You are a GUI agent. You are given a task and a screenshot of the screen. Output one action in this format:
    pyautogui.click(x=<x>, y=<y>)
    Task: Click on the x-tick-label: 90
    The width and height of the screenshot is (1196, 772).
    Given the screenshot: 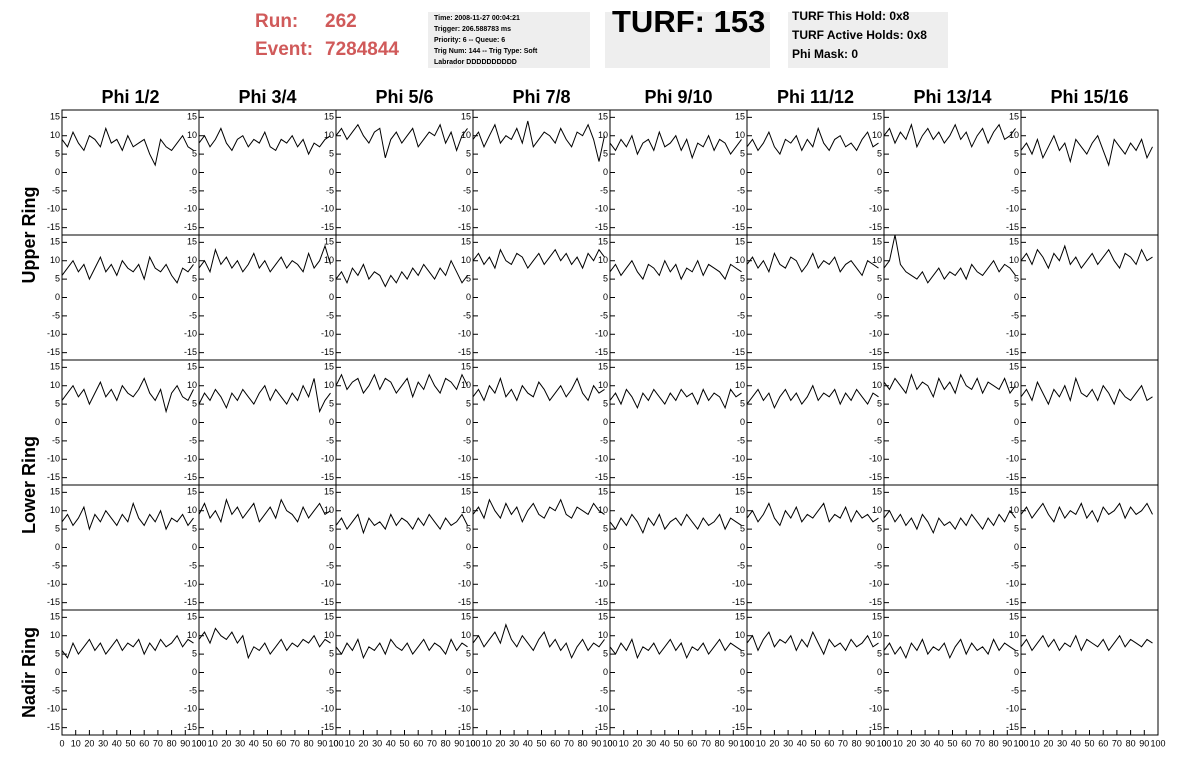 What is the action you would take?
    pyautogui.click(x=870, y=743)
    